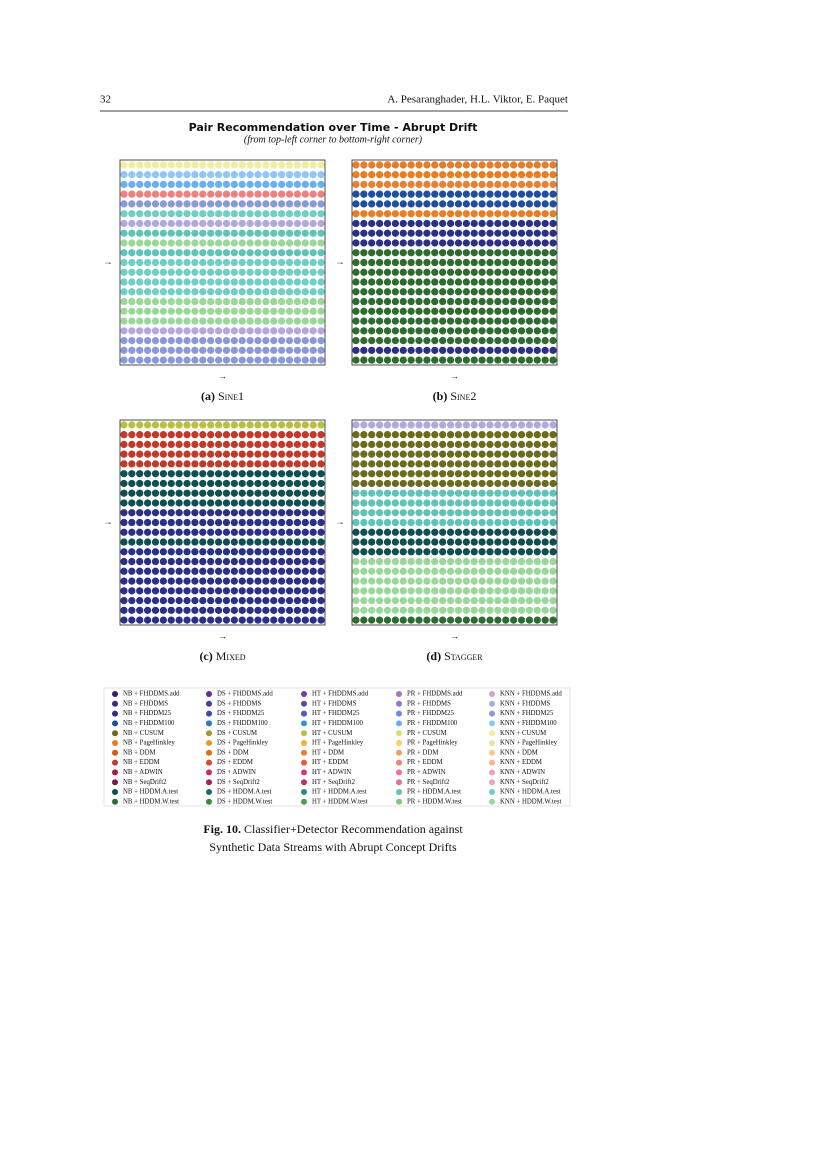 The image size is (827, 1169). Describe the element at coordinates (245, 694) in the screenshot. I see `legend-label: DS + FHDDMS.add` at that location.